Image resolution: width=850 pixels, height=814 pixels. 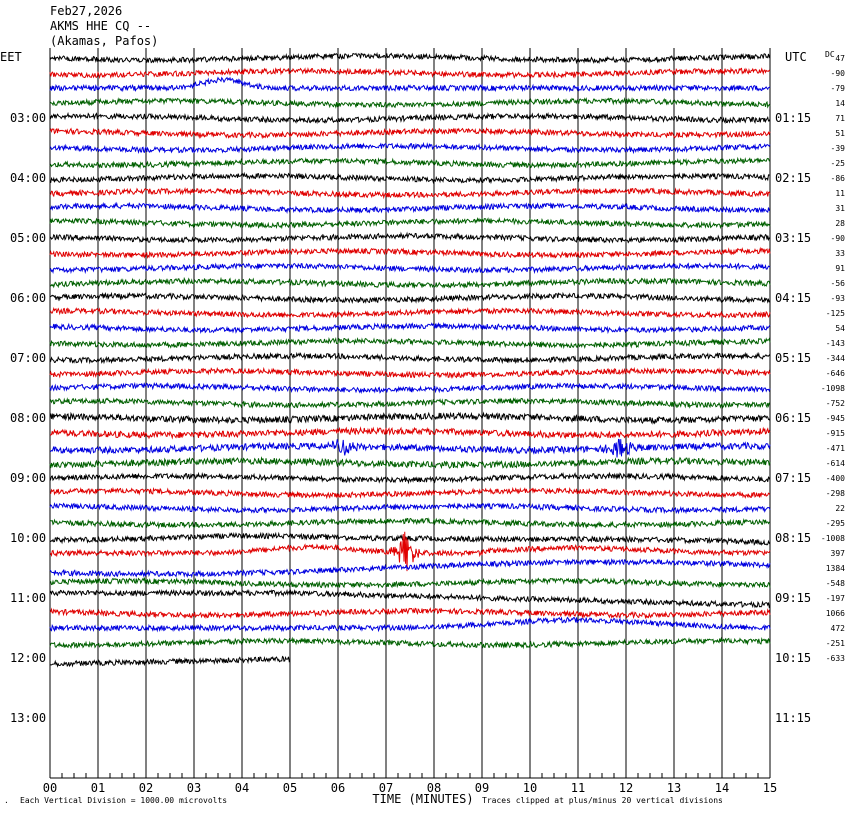 I want to click on dc-value: 91, so click(x=840, y=268).